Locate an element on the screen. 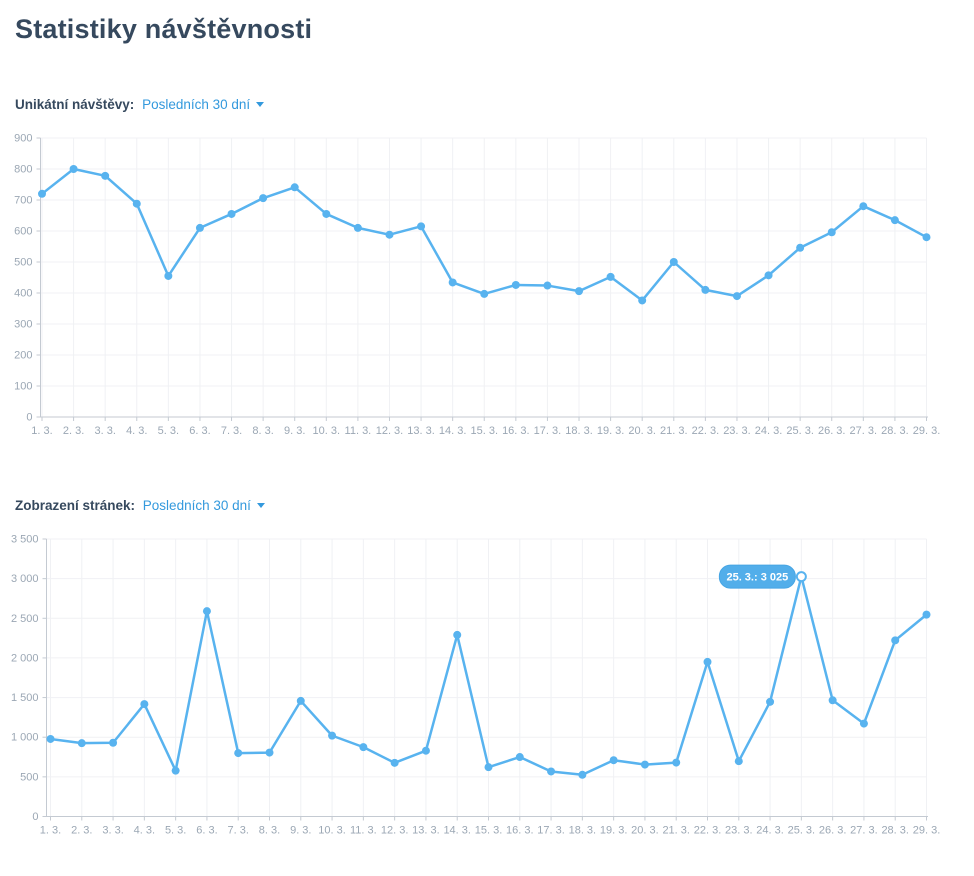  x-tick-label: 6. 3. is located at coordinates (199, 431).